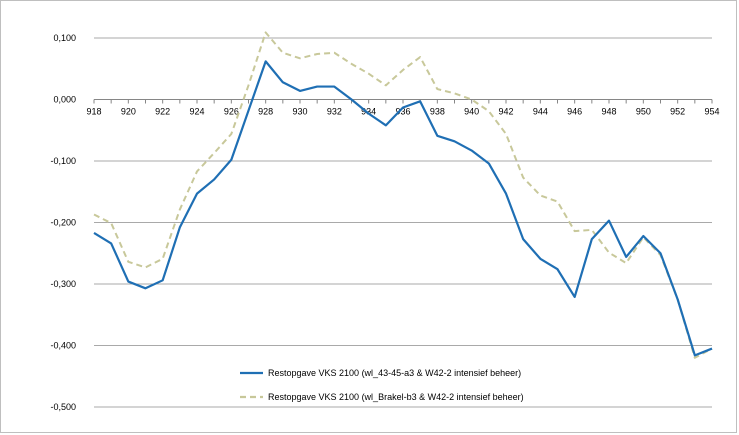 The height and width of the screenshot is (435, 739). What do you see at coordinates (93, 112) in the screenshot?
I see `x-tick-label: 918` at bounding box center [93, 112].